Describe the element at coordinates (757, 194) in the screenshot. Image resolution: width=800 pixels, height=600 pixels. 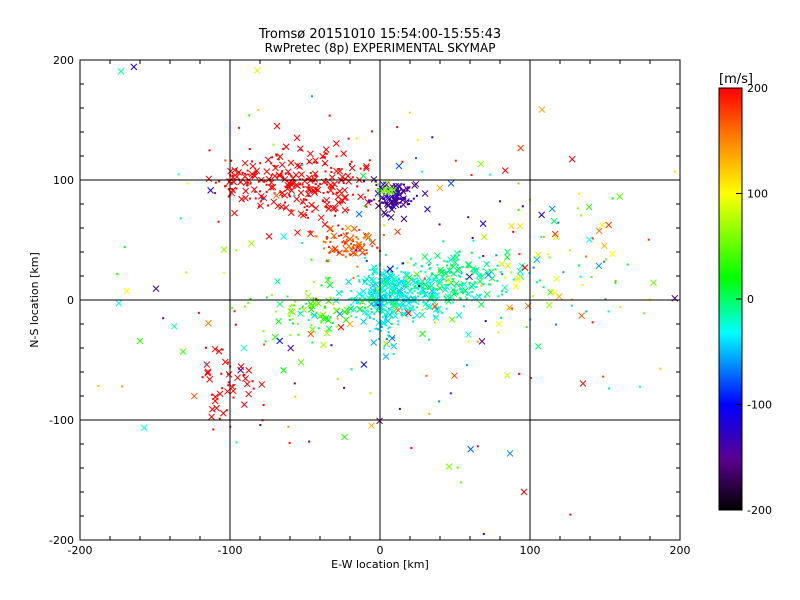
I see `colorbar-tick-label: 100` at that location.